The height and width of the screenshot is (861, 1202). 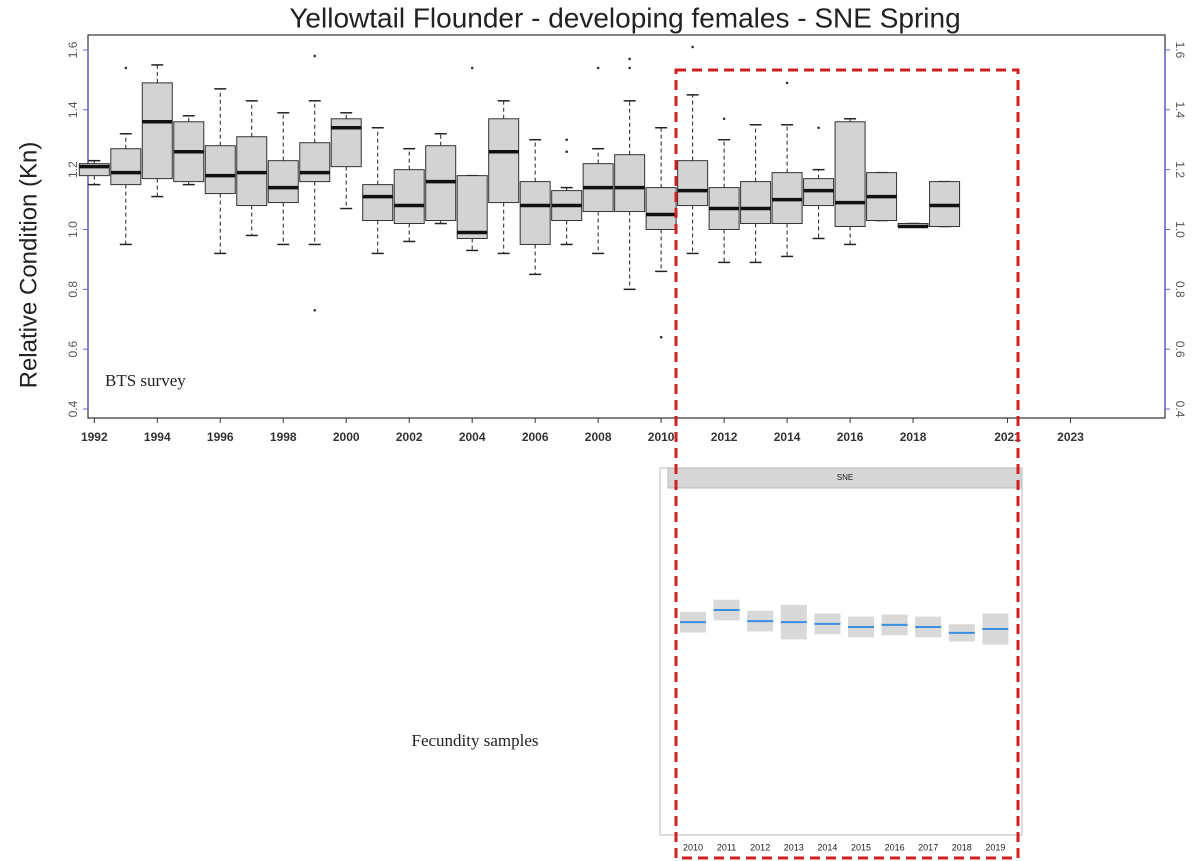 I want to click on x-tick-label: 2015, so click(x=861, y=847).